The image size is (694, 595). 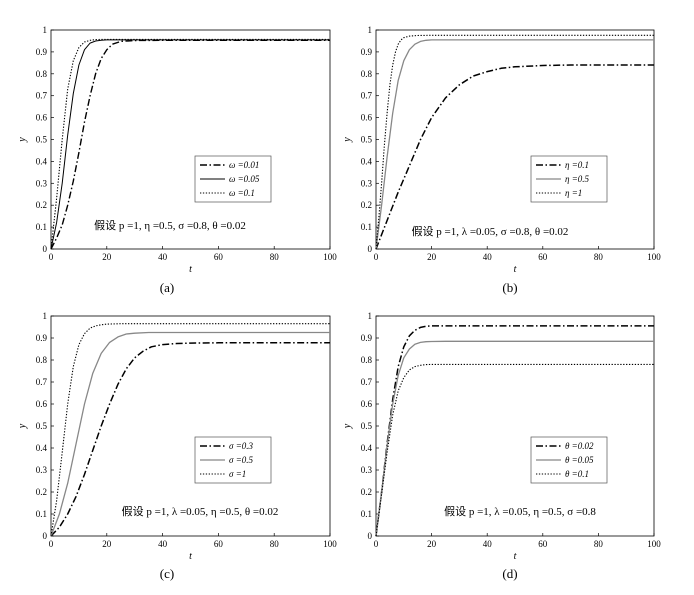 I want to click on legend-entry: ω =0.1, so click(x=242, y=193).